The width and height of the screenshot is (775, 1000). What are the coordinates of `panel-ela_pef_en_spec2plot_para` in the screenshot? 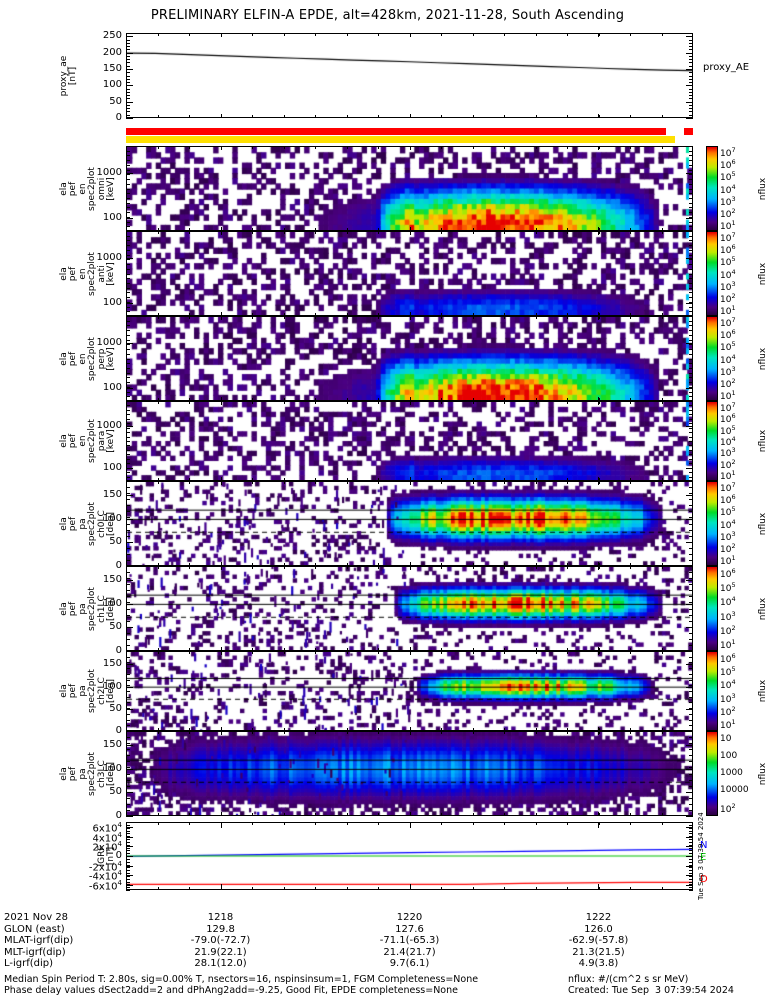 It's located at (409, 441).